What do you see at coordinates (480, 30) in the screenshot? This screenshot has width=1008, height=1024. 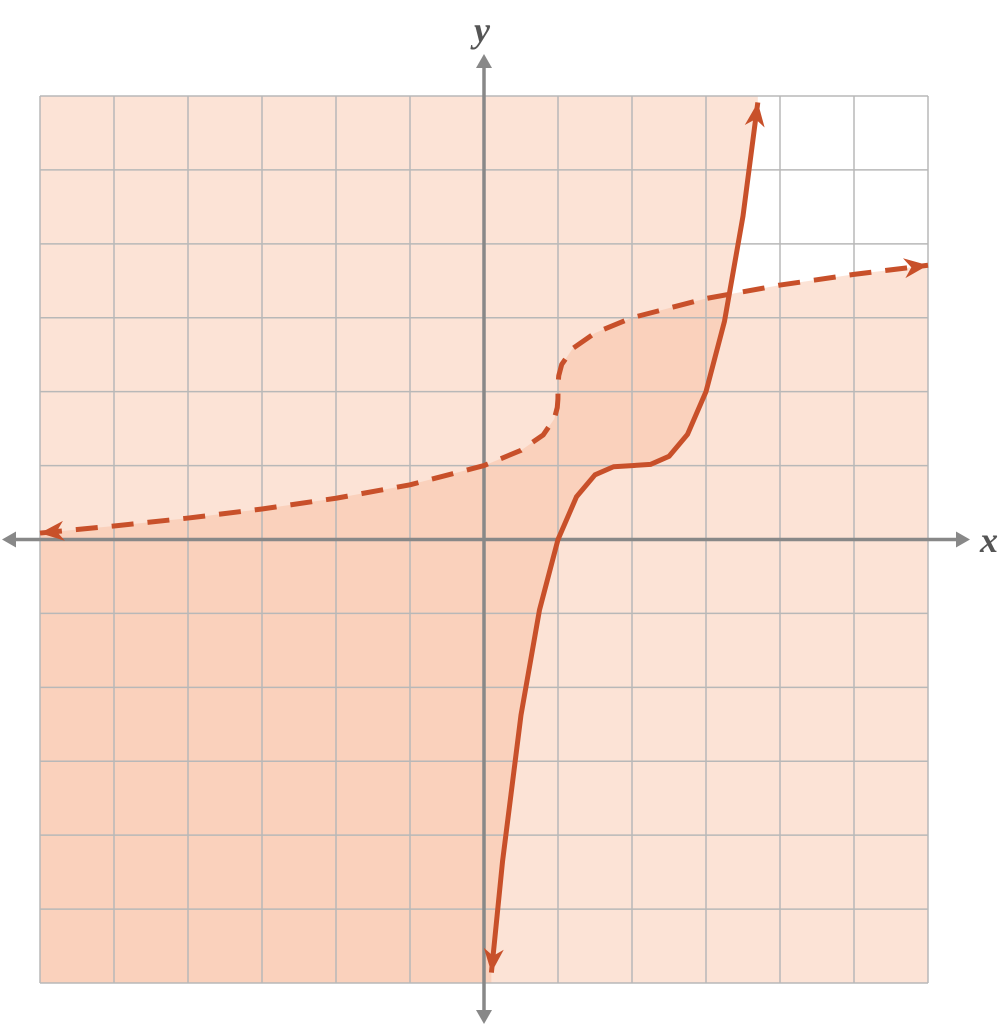 I see `y-axis-label: y` at bounding box center [480, 30].